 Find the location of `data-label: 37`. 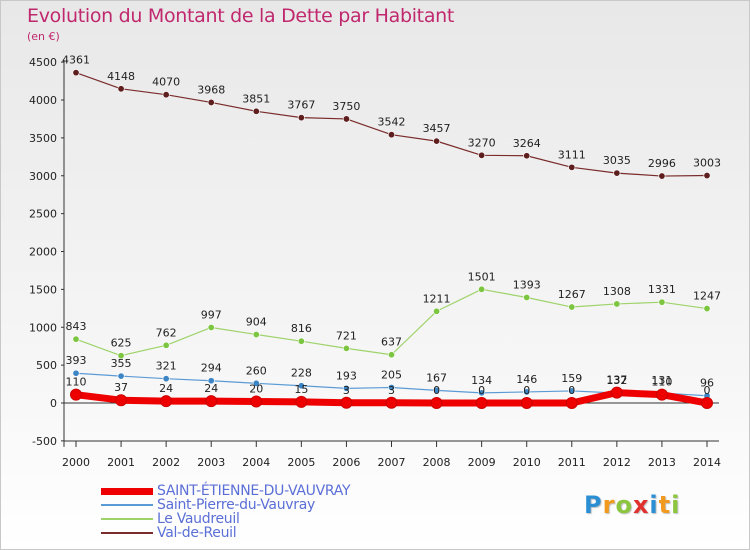

data-label: 37 is located at coordinates (121, 387).